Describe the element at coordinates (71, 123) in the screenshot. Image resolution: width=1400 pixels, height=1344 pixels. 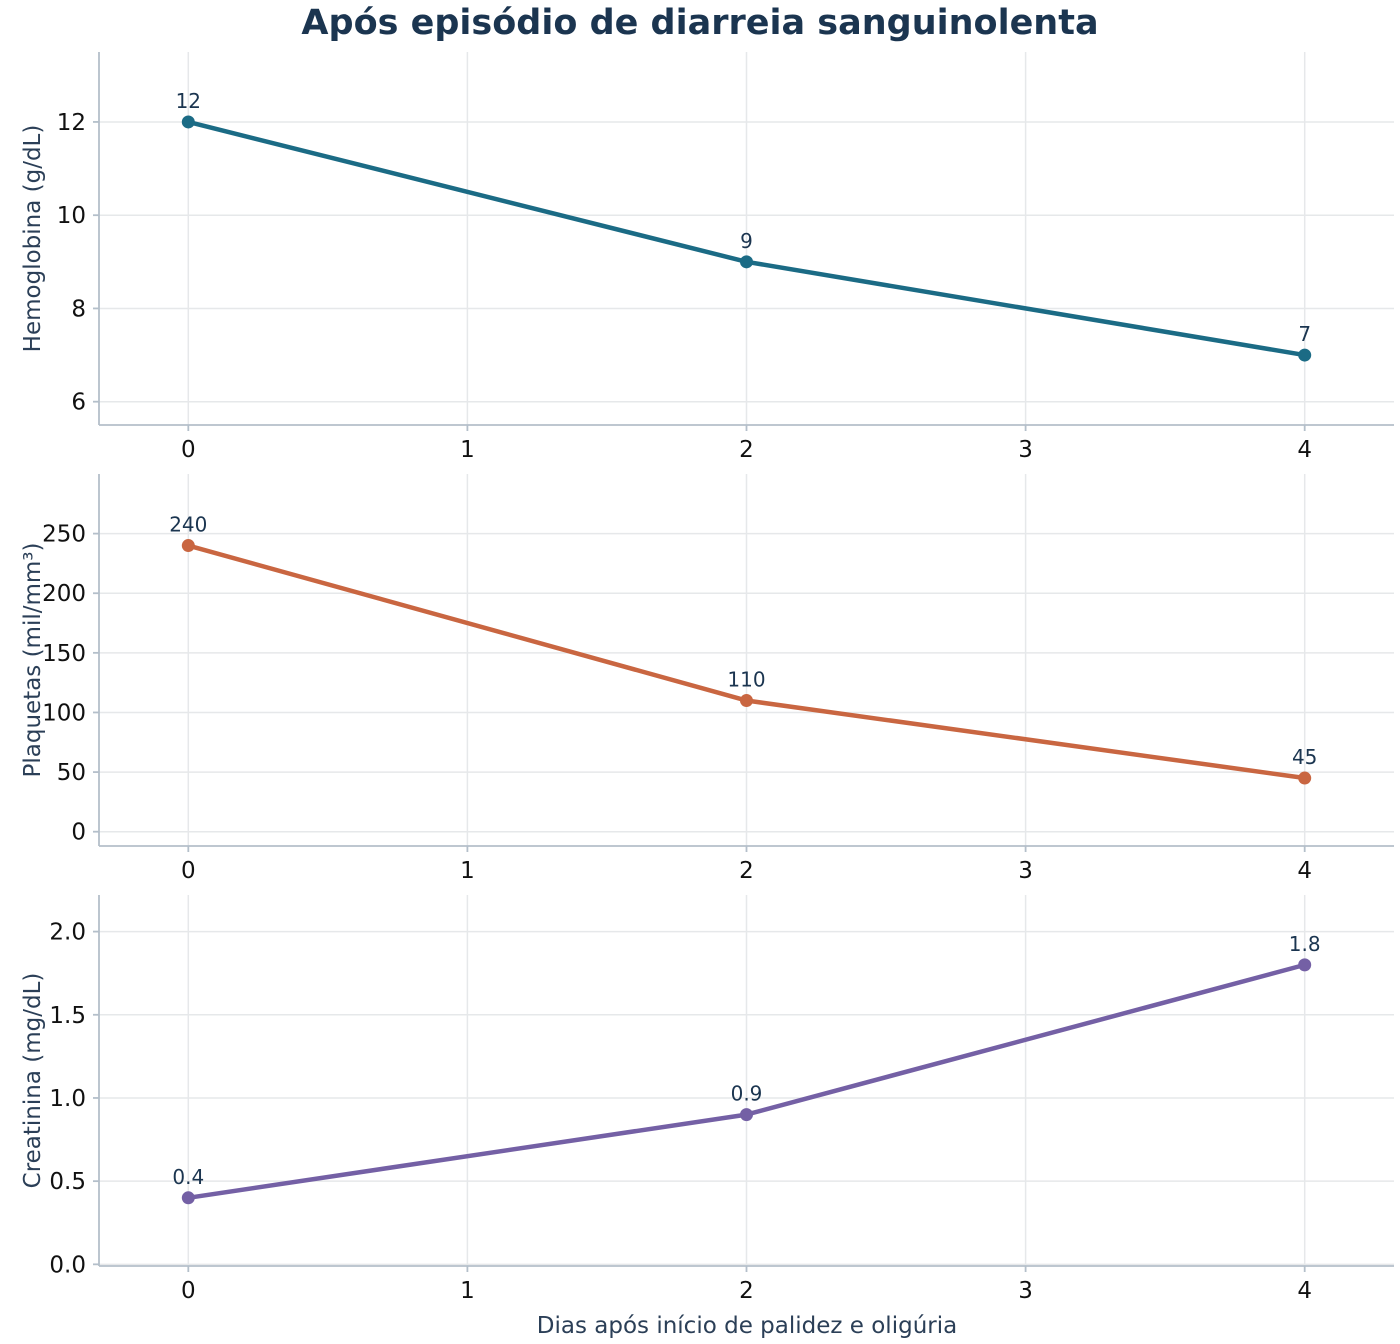
I see `y-tick-label: 12` at that location.